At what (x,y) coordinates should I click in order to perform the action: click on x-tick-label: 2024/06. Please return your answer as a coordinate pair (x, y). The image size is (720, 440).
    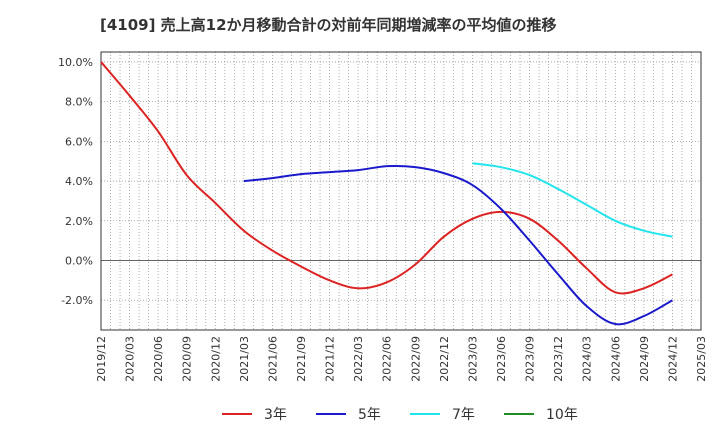
    Looking at the image, I should click on (615, 359).